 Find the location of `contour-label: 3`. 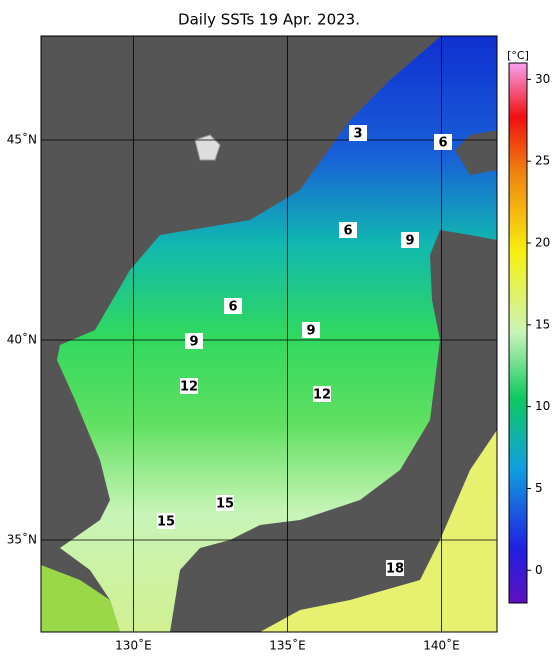

contour-label: 3 is located at coordinates (357, 134).